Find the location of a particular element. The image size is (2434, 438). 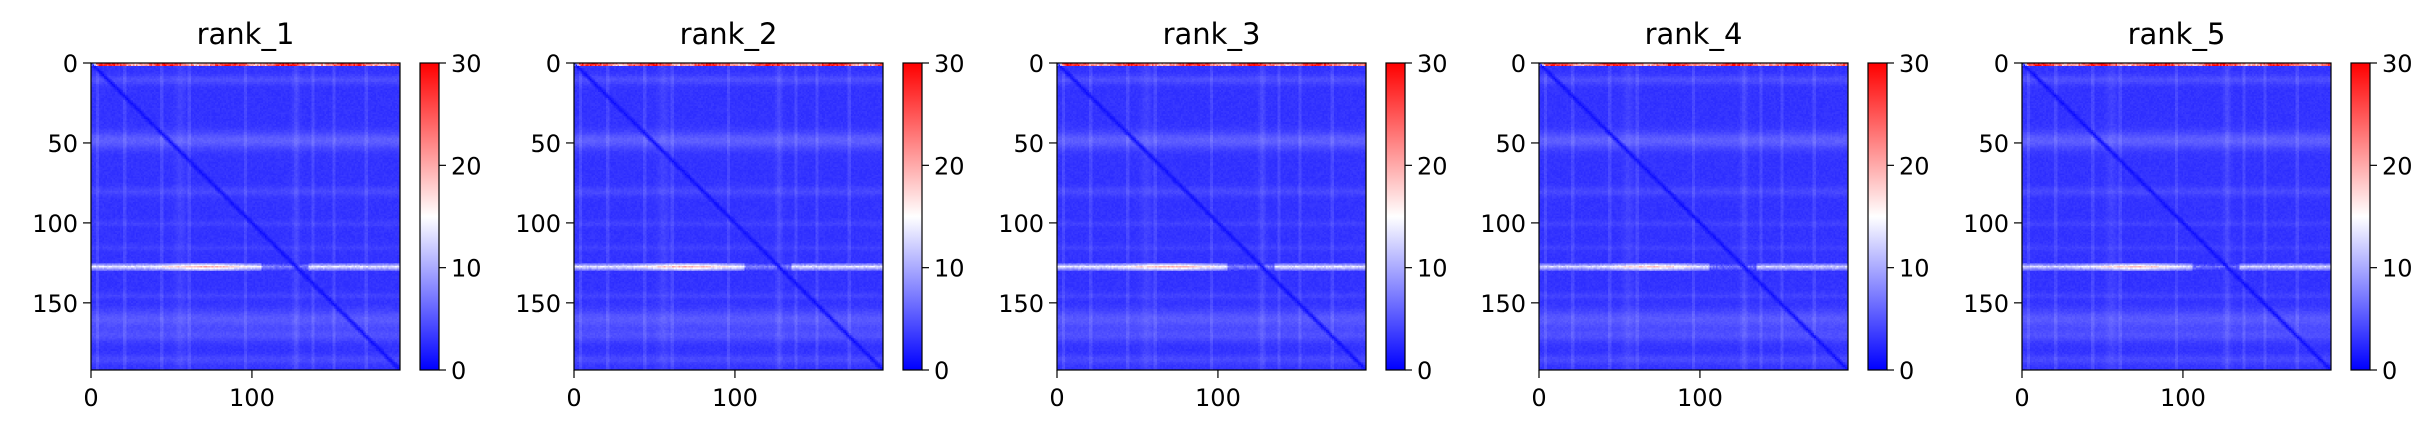

panel-title: rank_2 is located at coordinates (729, 34).